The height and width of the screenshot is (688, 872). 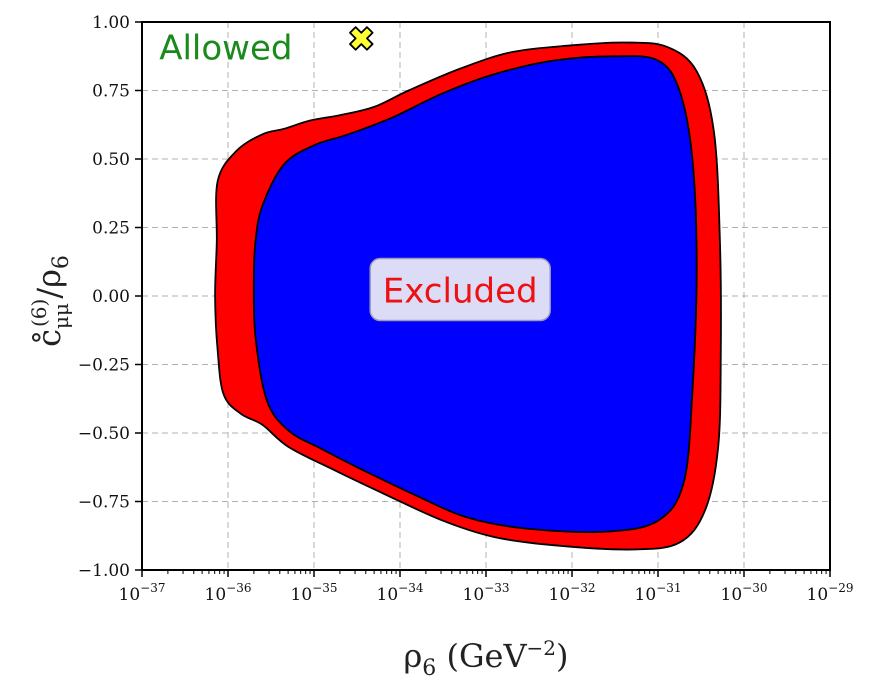 What do you see at coordinates (142, 593) in the screenshot?
I see `x-tick-label: 10−37` at bounding box center [142, 593].